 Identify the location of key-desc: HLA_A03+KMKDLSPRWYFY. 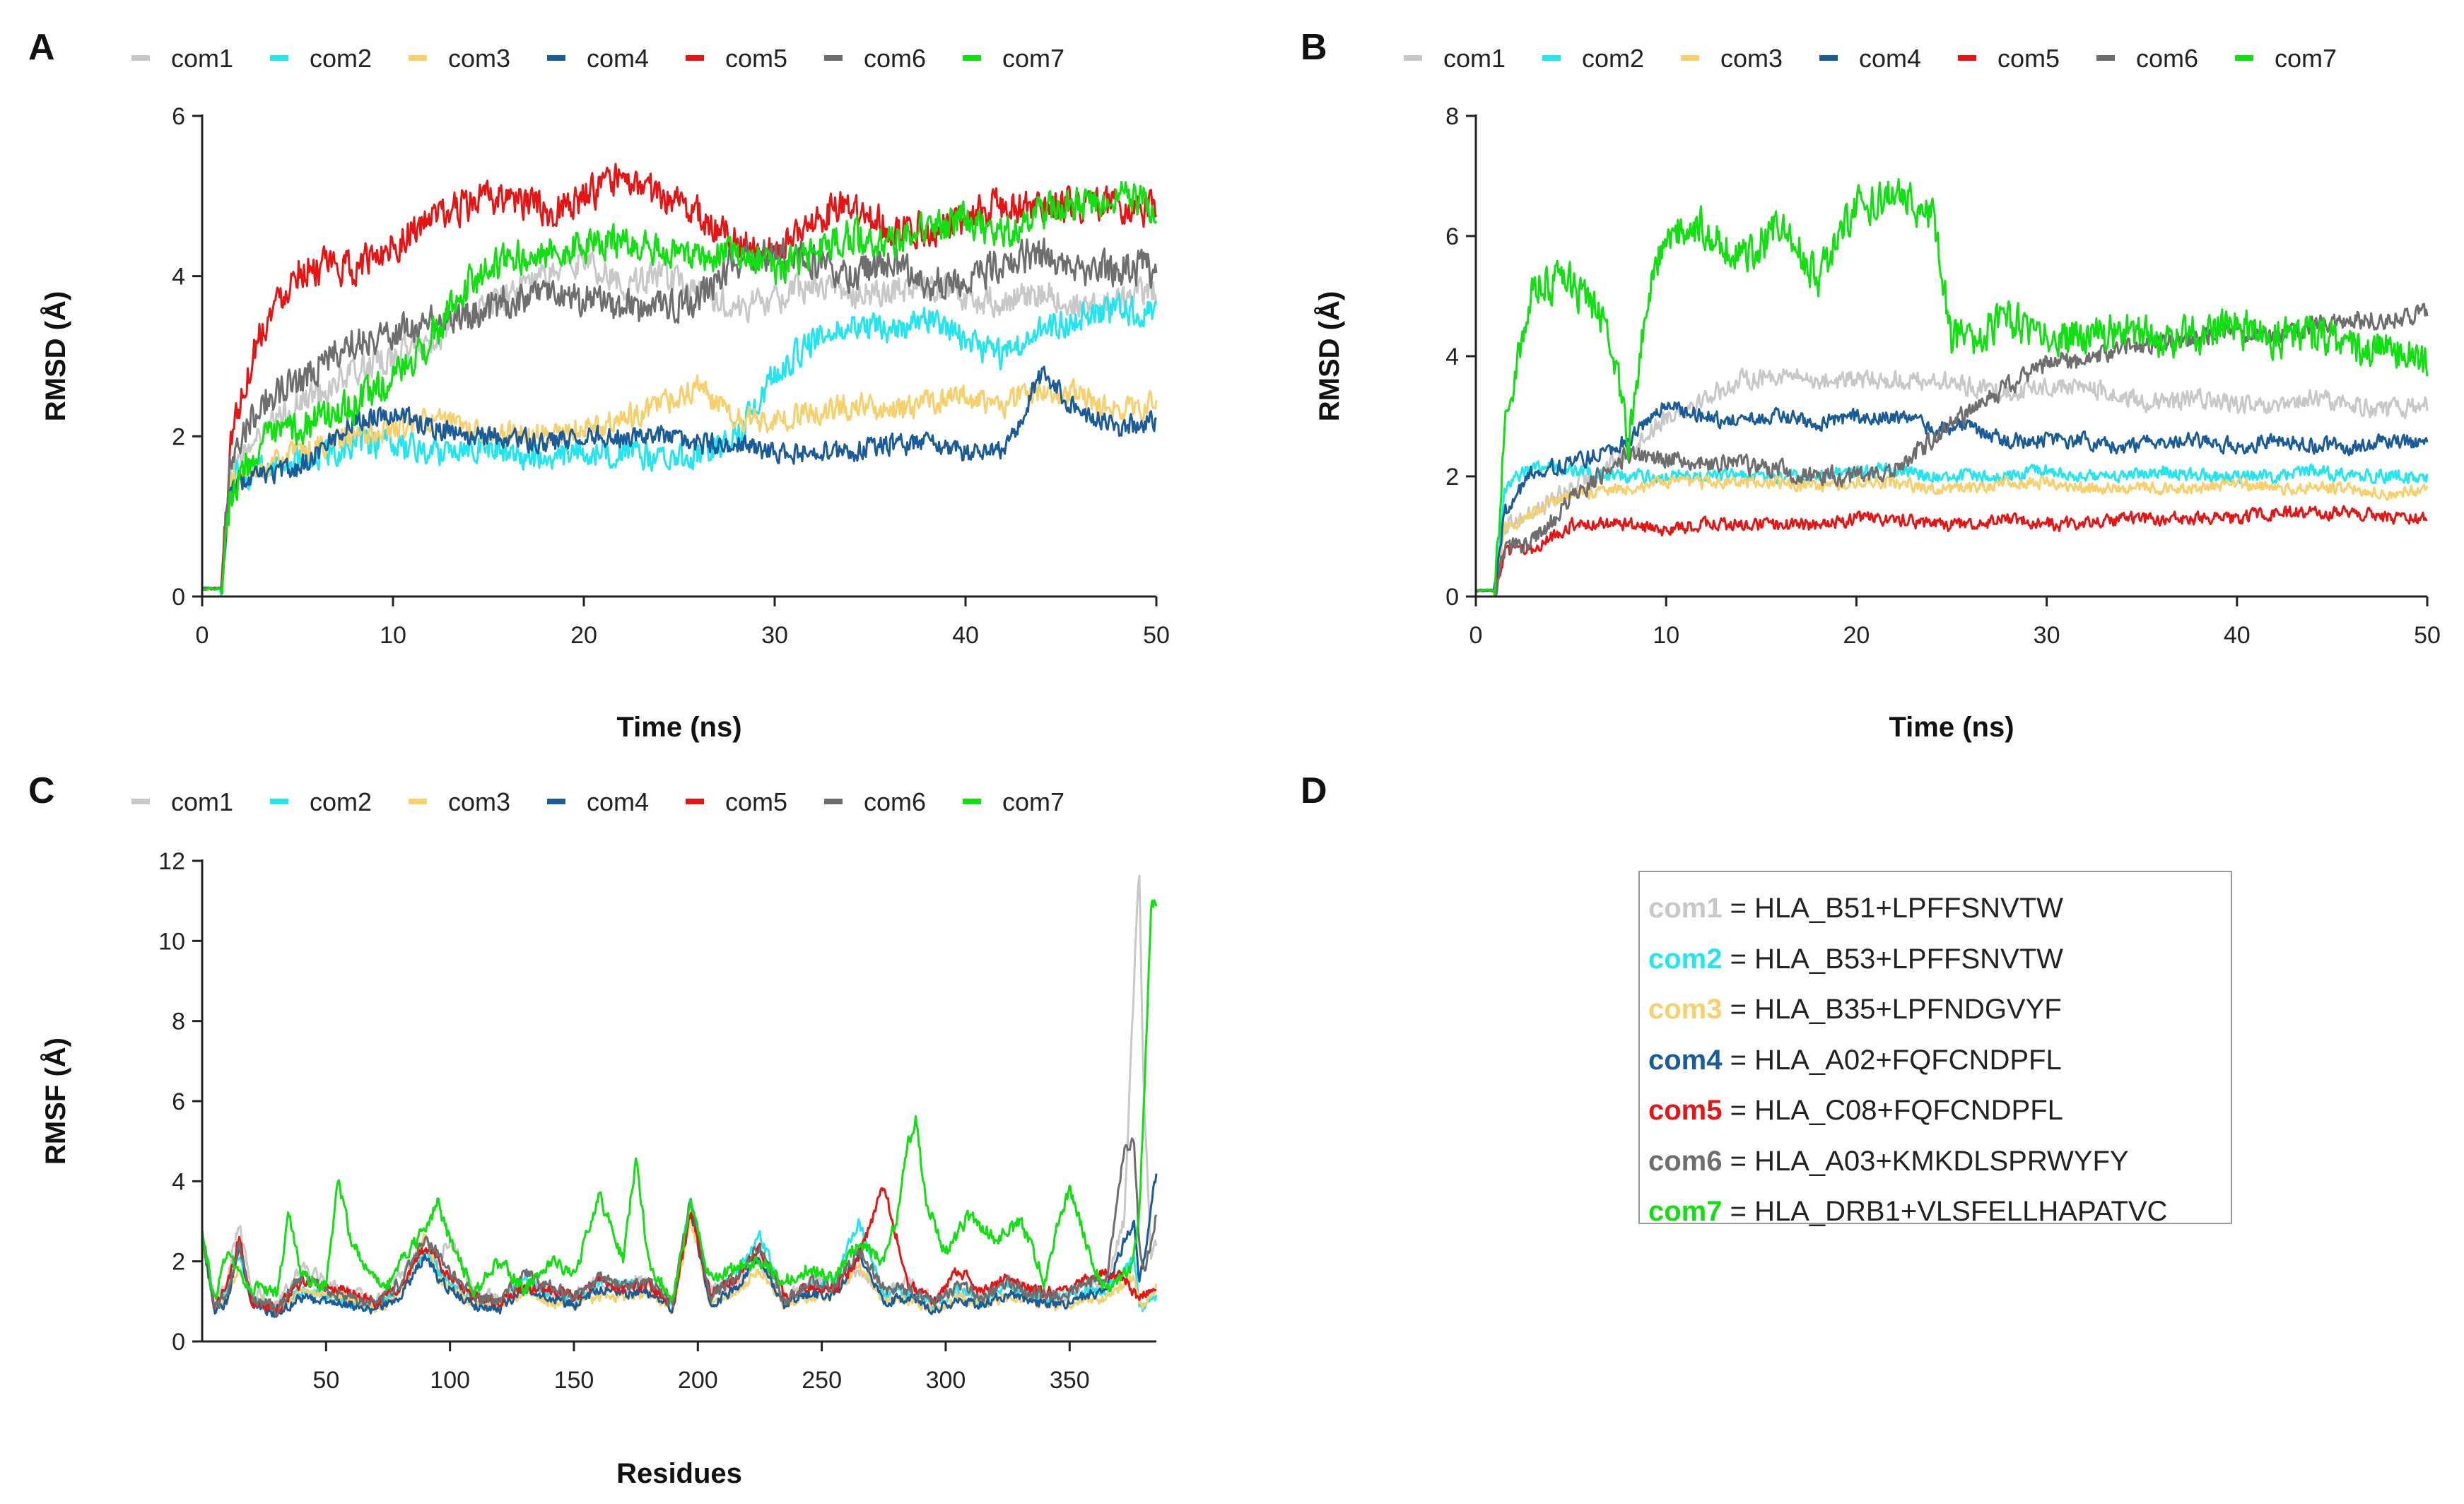
(1941, 1161).